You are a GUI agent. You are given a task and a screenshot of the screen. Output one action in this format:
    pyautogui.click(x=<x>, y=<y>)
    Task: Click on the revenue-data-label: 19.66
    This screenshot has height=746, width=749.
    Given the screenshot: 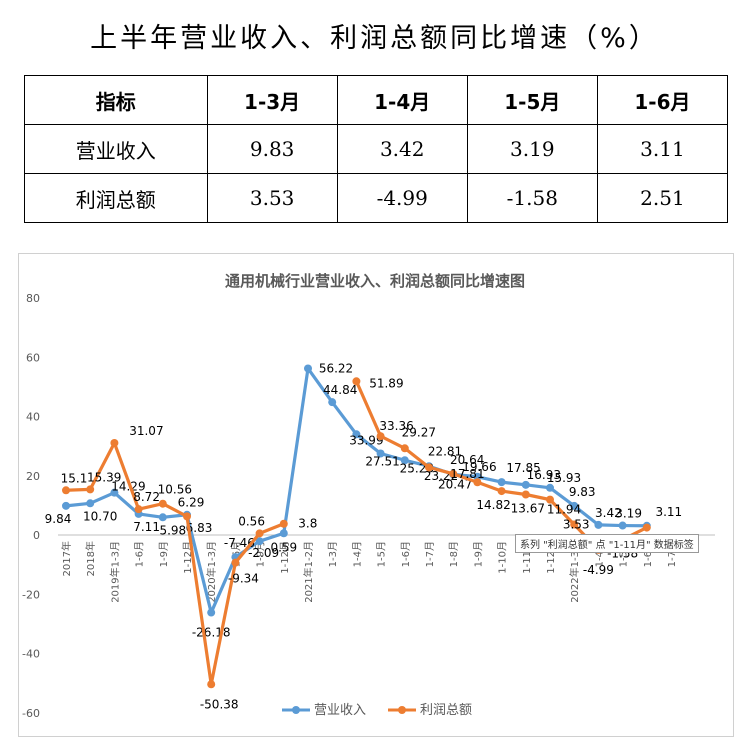 What is the action you would take?
    pyautogui.click(x=479, y=467)
    